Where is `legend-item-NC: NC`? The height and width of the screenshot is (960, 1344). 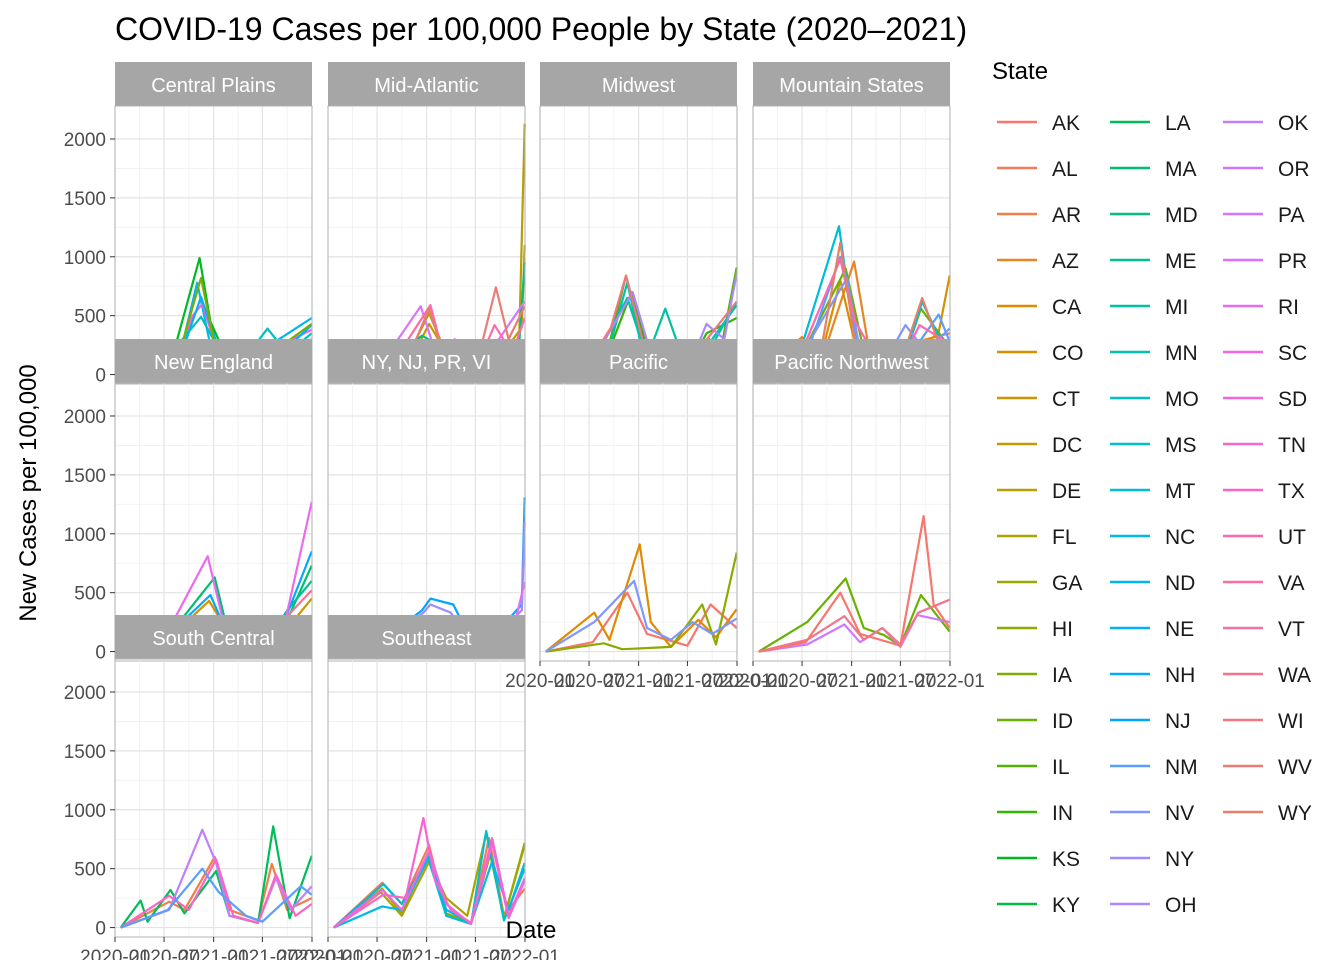
legend-item-NC: NC is located at coordinates (1152, 537).